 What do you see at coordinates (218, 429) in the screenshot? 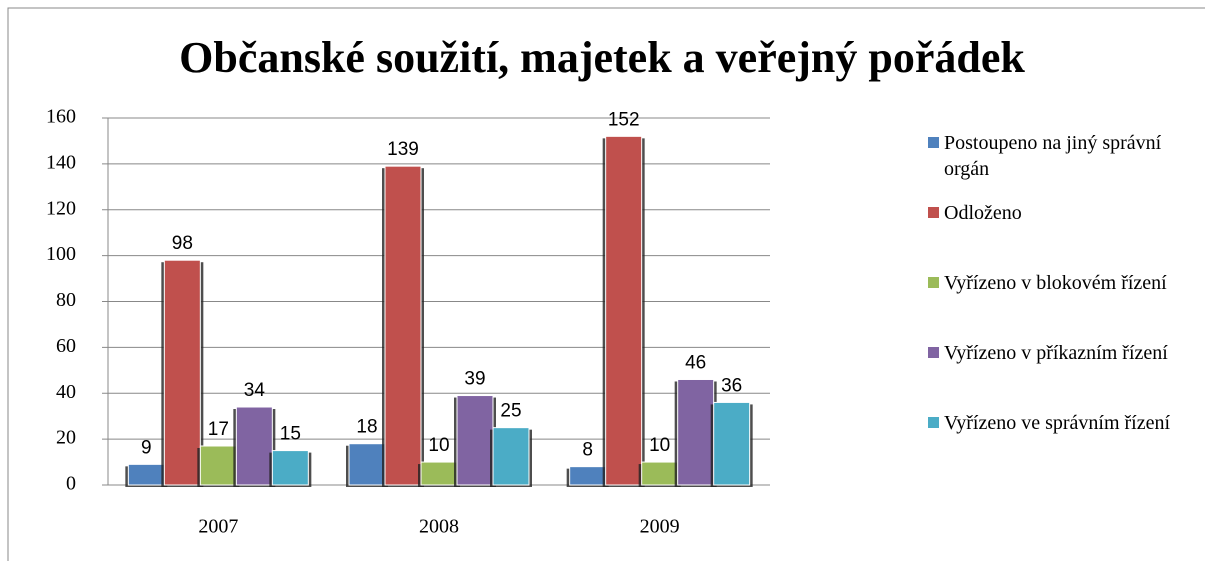
I see `data-label: 17` at bounding box center [218, 429].